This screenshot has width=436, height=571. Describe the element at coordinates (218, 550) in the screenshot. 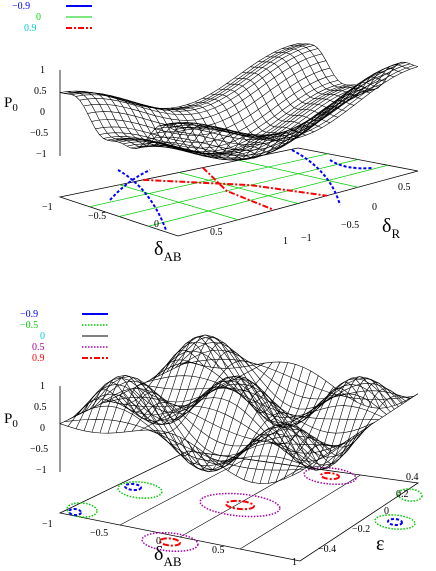

I see `bottom-x-tick-3: 0.5` at that location.